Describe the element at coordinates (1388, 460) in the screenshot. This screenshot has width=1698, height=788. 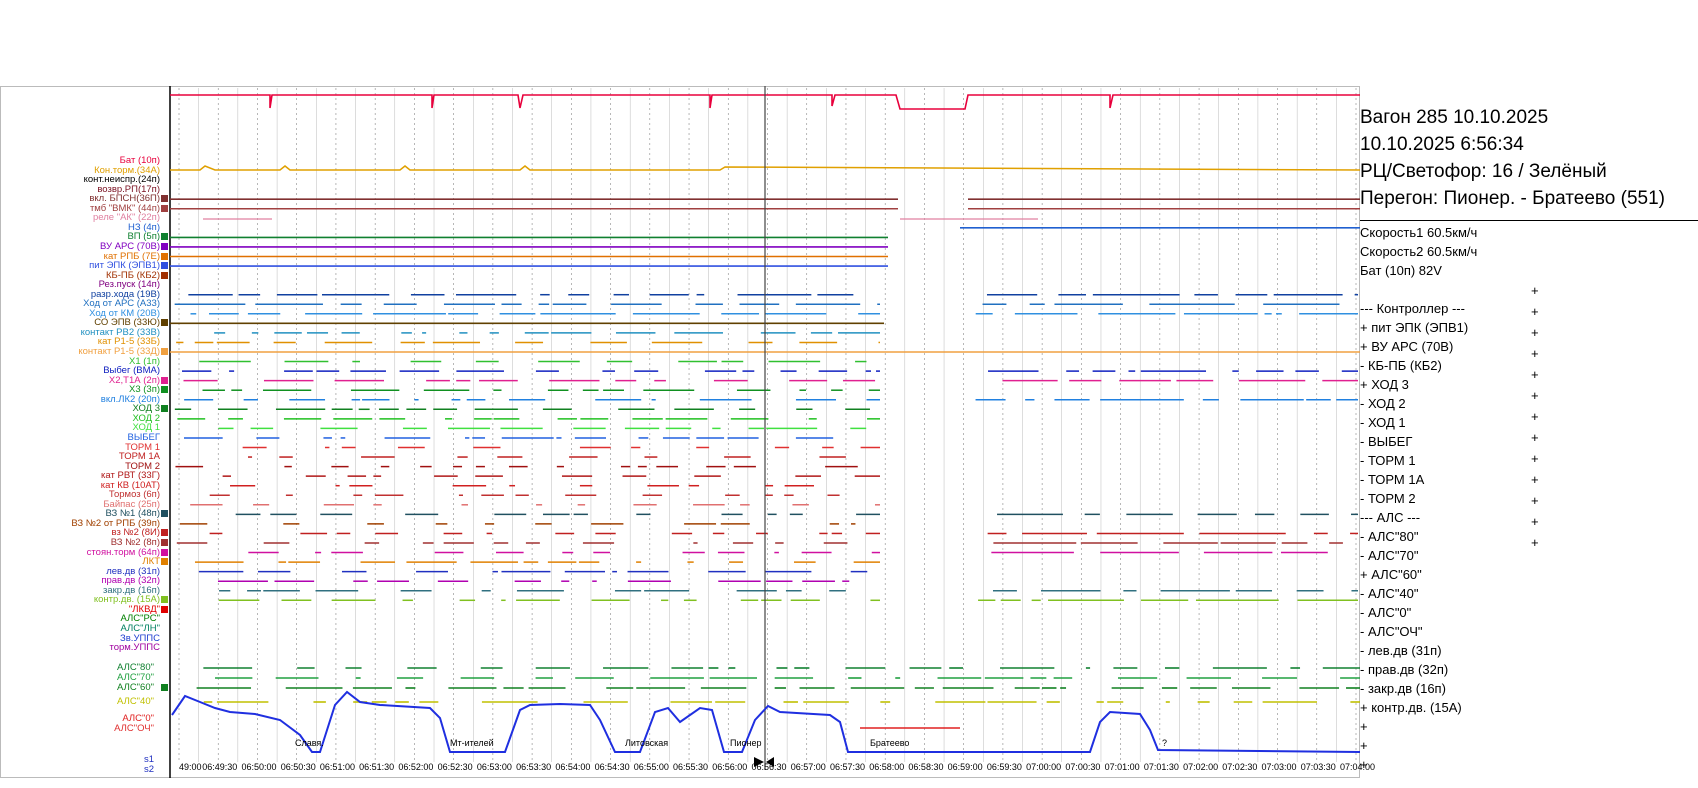
I see `info-item: - ТОРМ 1` at that location.